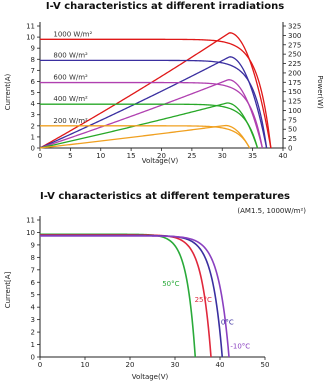 This screenshot has height=385, width=325. I want to click on chart1-y2-tick-label: 75, so click(292, 120).